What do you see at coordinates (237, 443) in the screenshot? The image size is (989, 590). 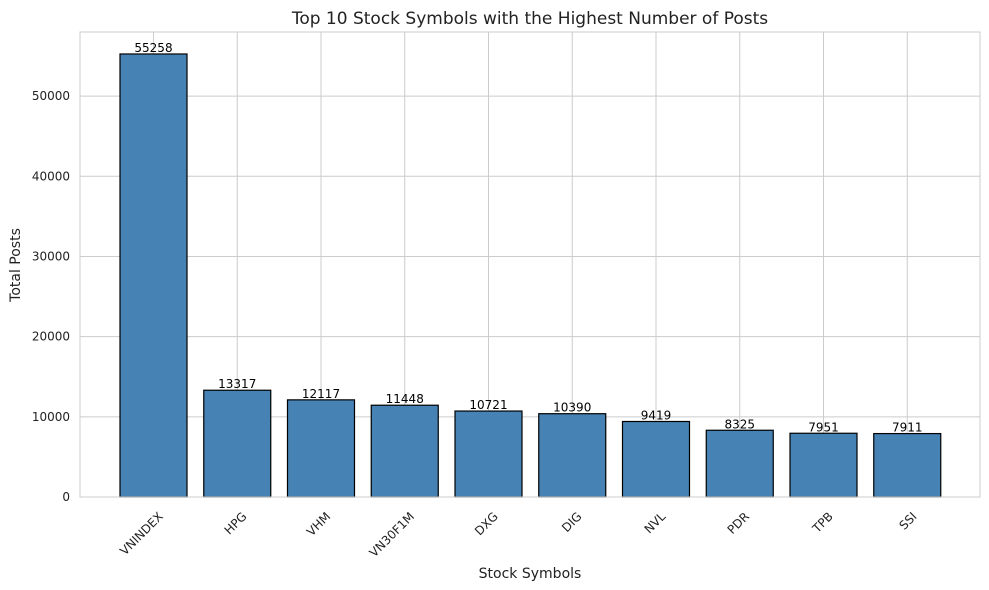 I see `bar-hpg` at bounding box center [237, 443].